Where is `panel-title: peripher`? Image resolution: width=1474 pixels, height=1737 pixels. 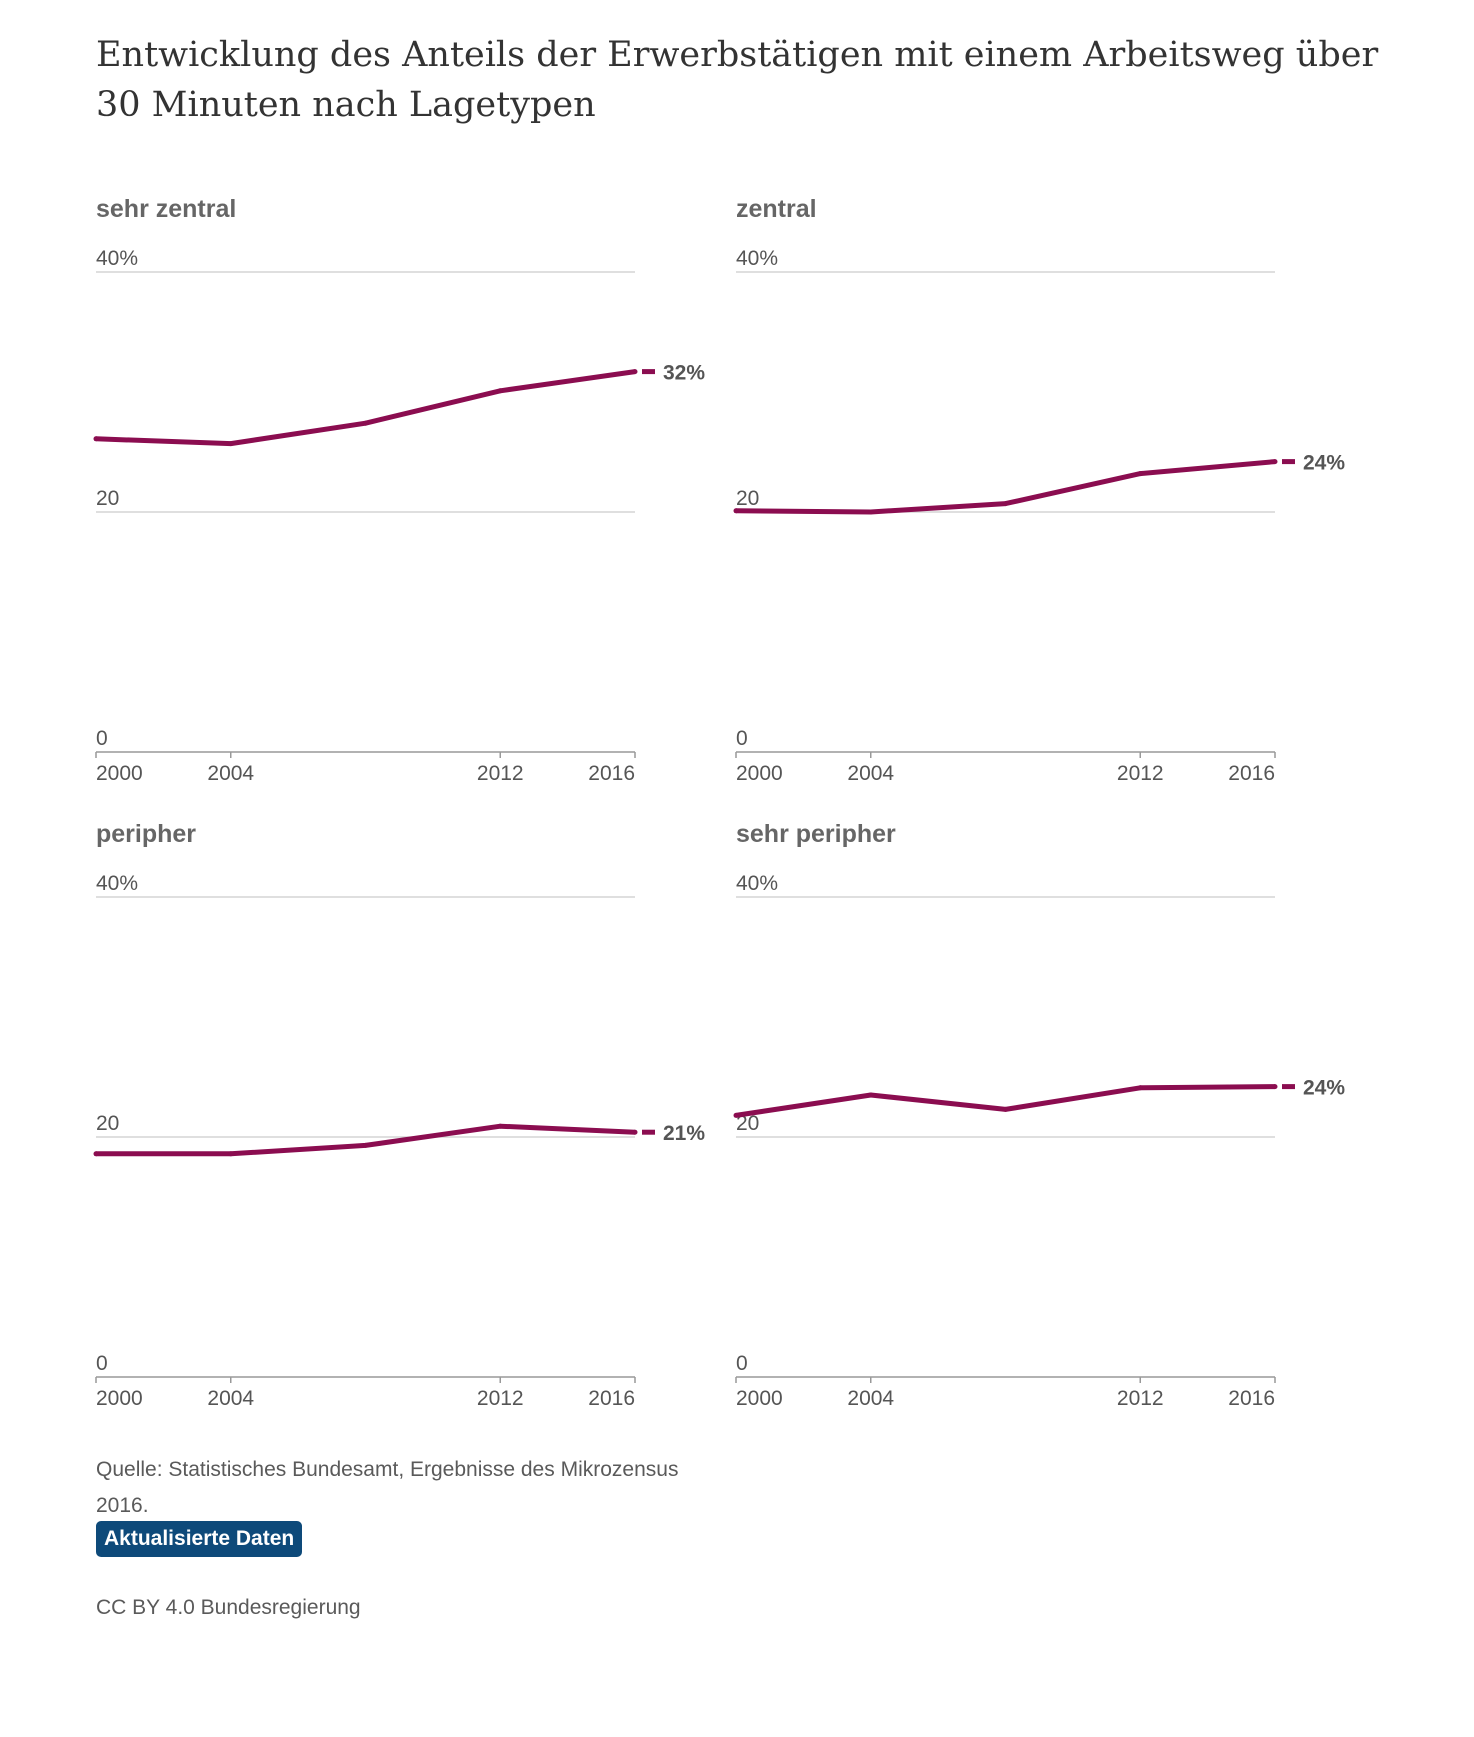
panel-title: peripher is located at coordinates (146, 834).